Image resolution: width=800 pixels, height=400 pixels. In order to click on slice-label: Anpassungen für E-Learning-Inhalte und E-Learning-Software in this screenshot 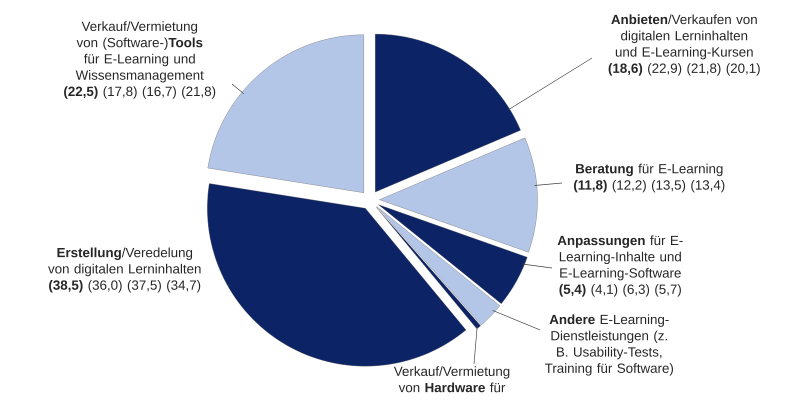, I will do `click(620, 257)`.